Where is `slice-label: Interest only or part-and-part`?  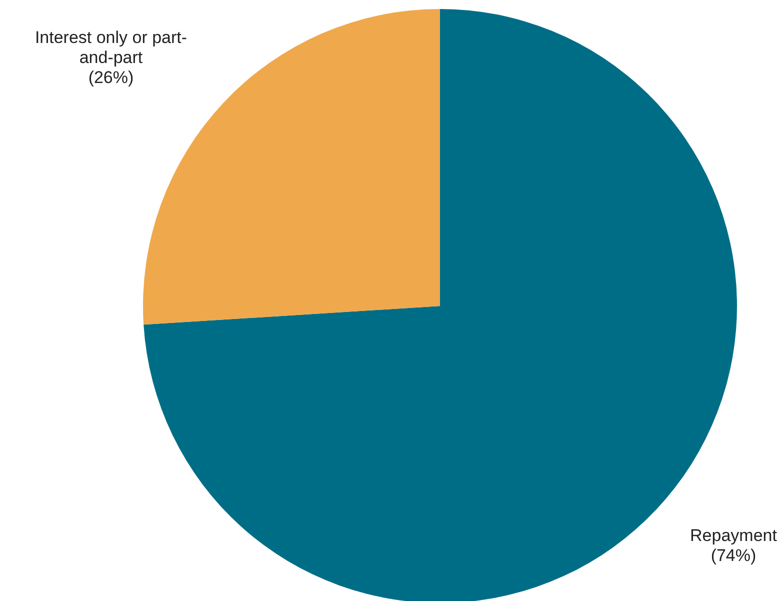 slice-label: Interest only or part-and-part is located at coordinates (111, 47).